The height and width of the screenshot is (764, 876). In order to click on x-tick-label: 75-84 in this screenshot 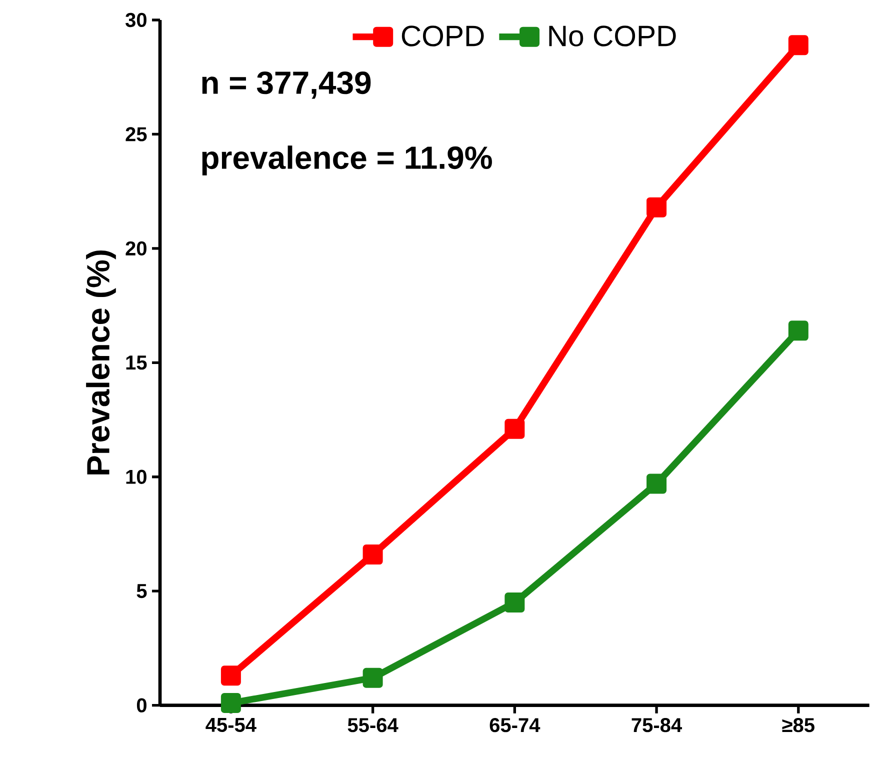, I will do `click(657, 725)`.